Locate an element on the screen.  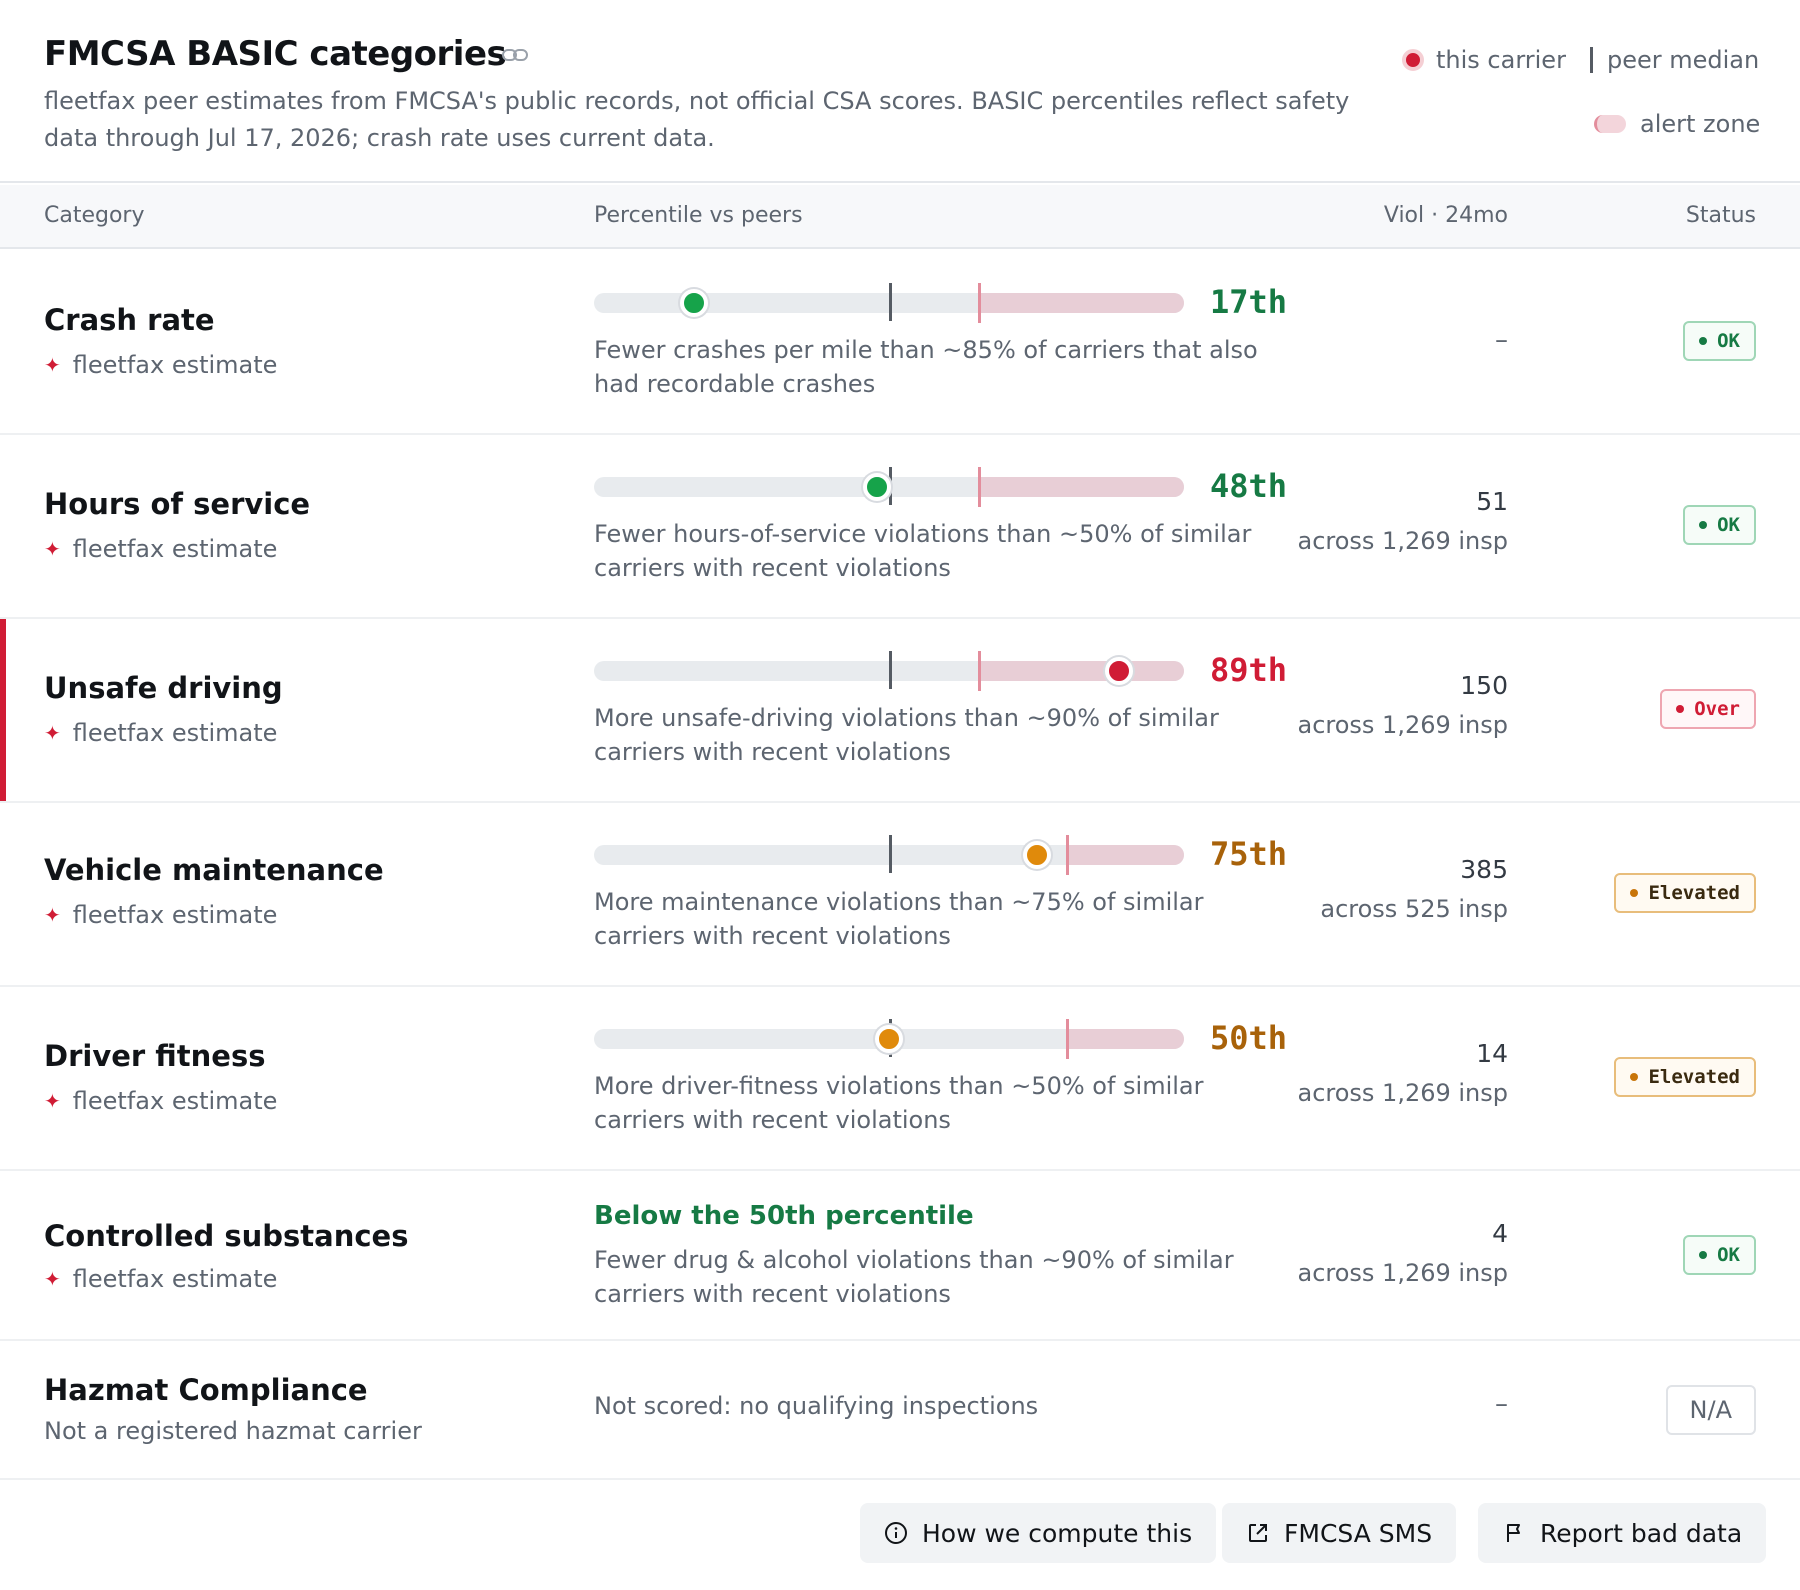
inspections-count: across 525 insp is located at coordinates (1414, 909).